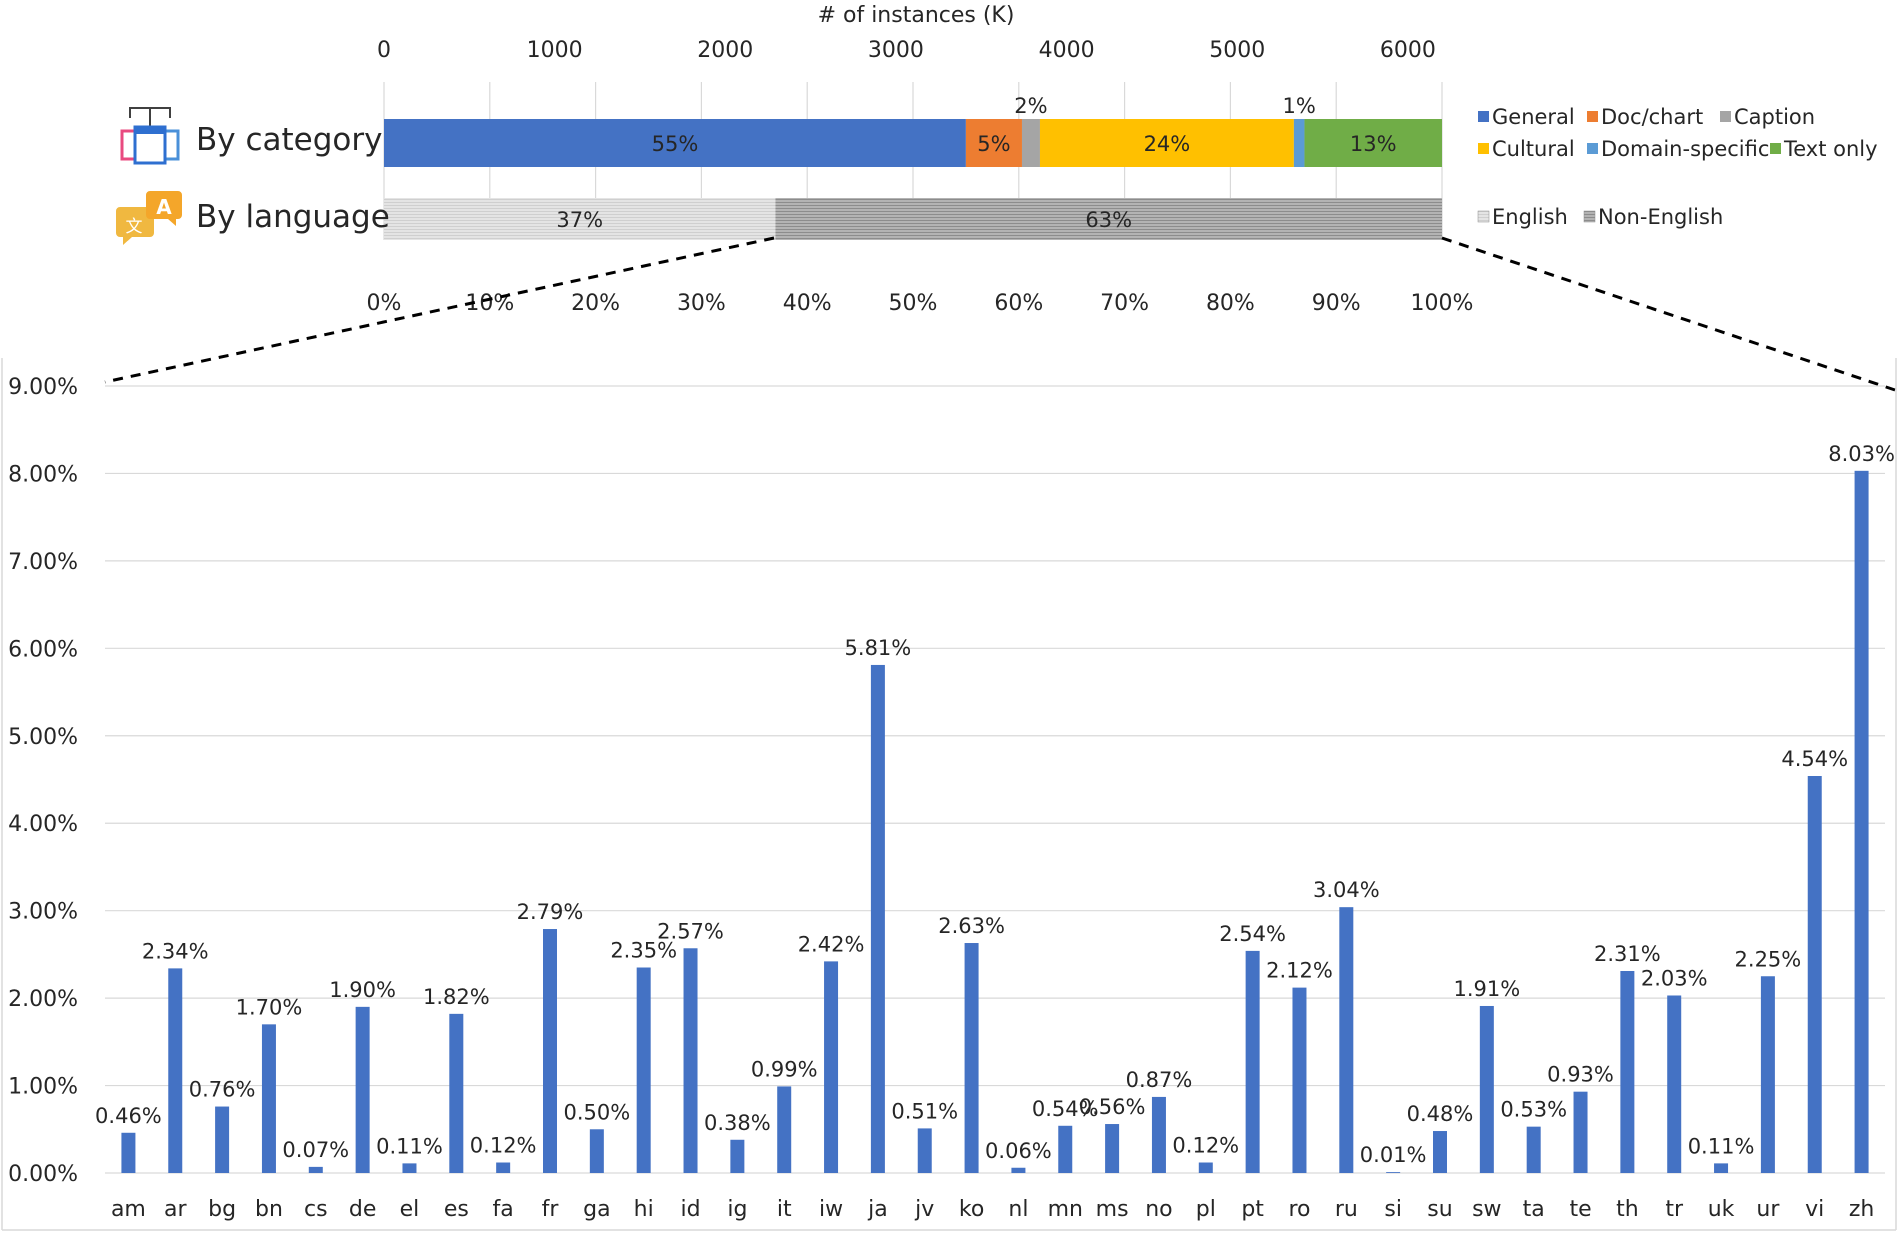 The height and width of the screenshot is (1233, 1900). Describe the element at coordinates (690, 1060) in the screenshot. I see `bar-id` at that location.